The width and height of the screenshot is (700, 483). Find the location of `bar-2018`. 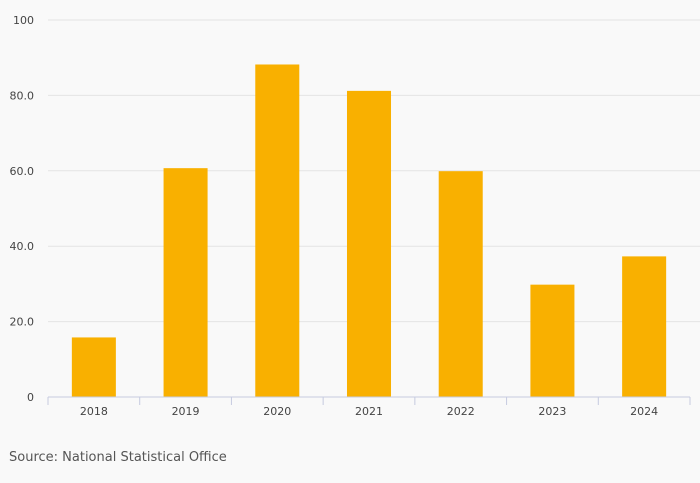

bar-2018 is located at coordinates (93, 367).